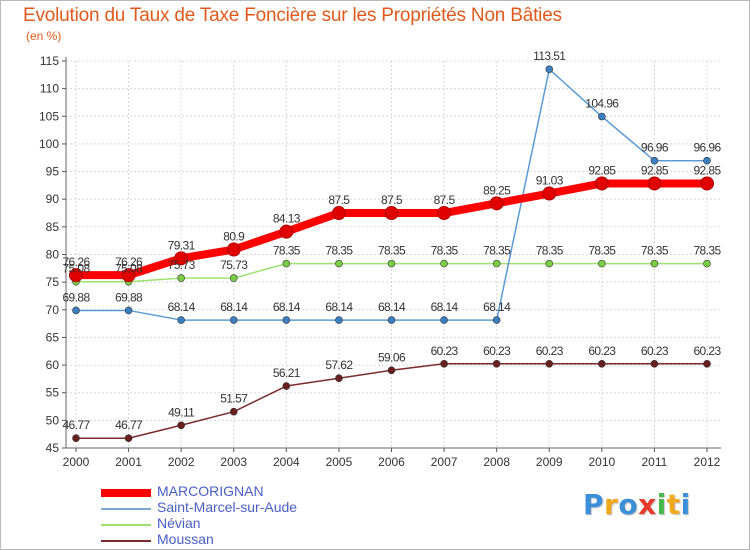 This screenshot has height=550, width=750. I want to click on data-label: 56.21, so click(287, 373).